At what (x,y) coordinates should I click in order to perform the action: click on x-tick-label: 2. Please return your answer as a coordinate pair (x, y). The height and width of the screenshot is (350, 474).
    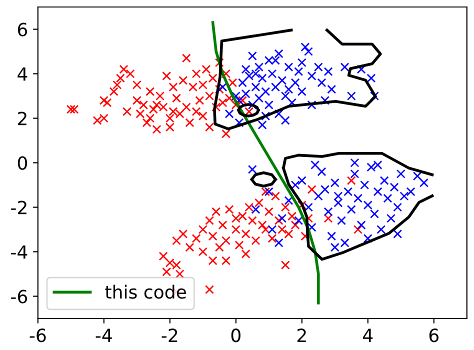
    Looking at the image, I should click on (301, 335).